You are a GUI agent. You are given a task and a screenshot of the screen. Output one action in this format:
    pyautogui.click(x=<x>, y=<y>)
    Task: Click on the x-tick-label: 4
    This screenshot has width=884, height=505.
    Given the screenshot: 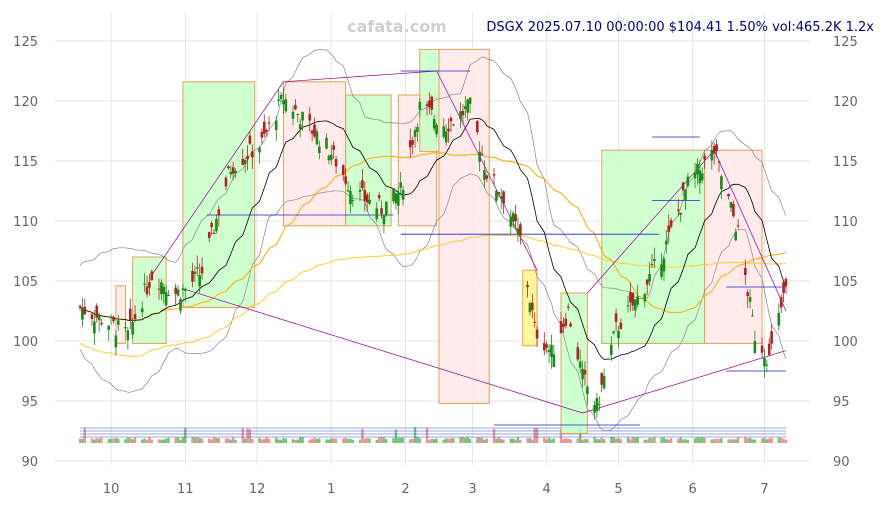 What is the action you would take?
    pyautogui.click(x=547, y=489)
    